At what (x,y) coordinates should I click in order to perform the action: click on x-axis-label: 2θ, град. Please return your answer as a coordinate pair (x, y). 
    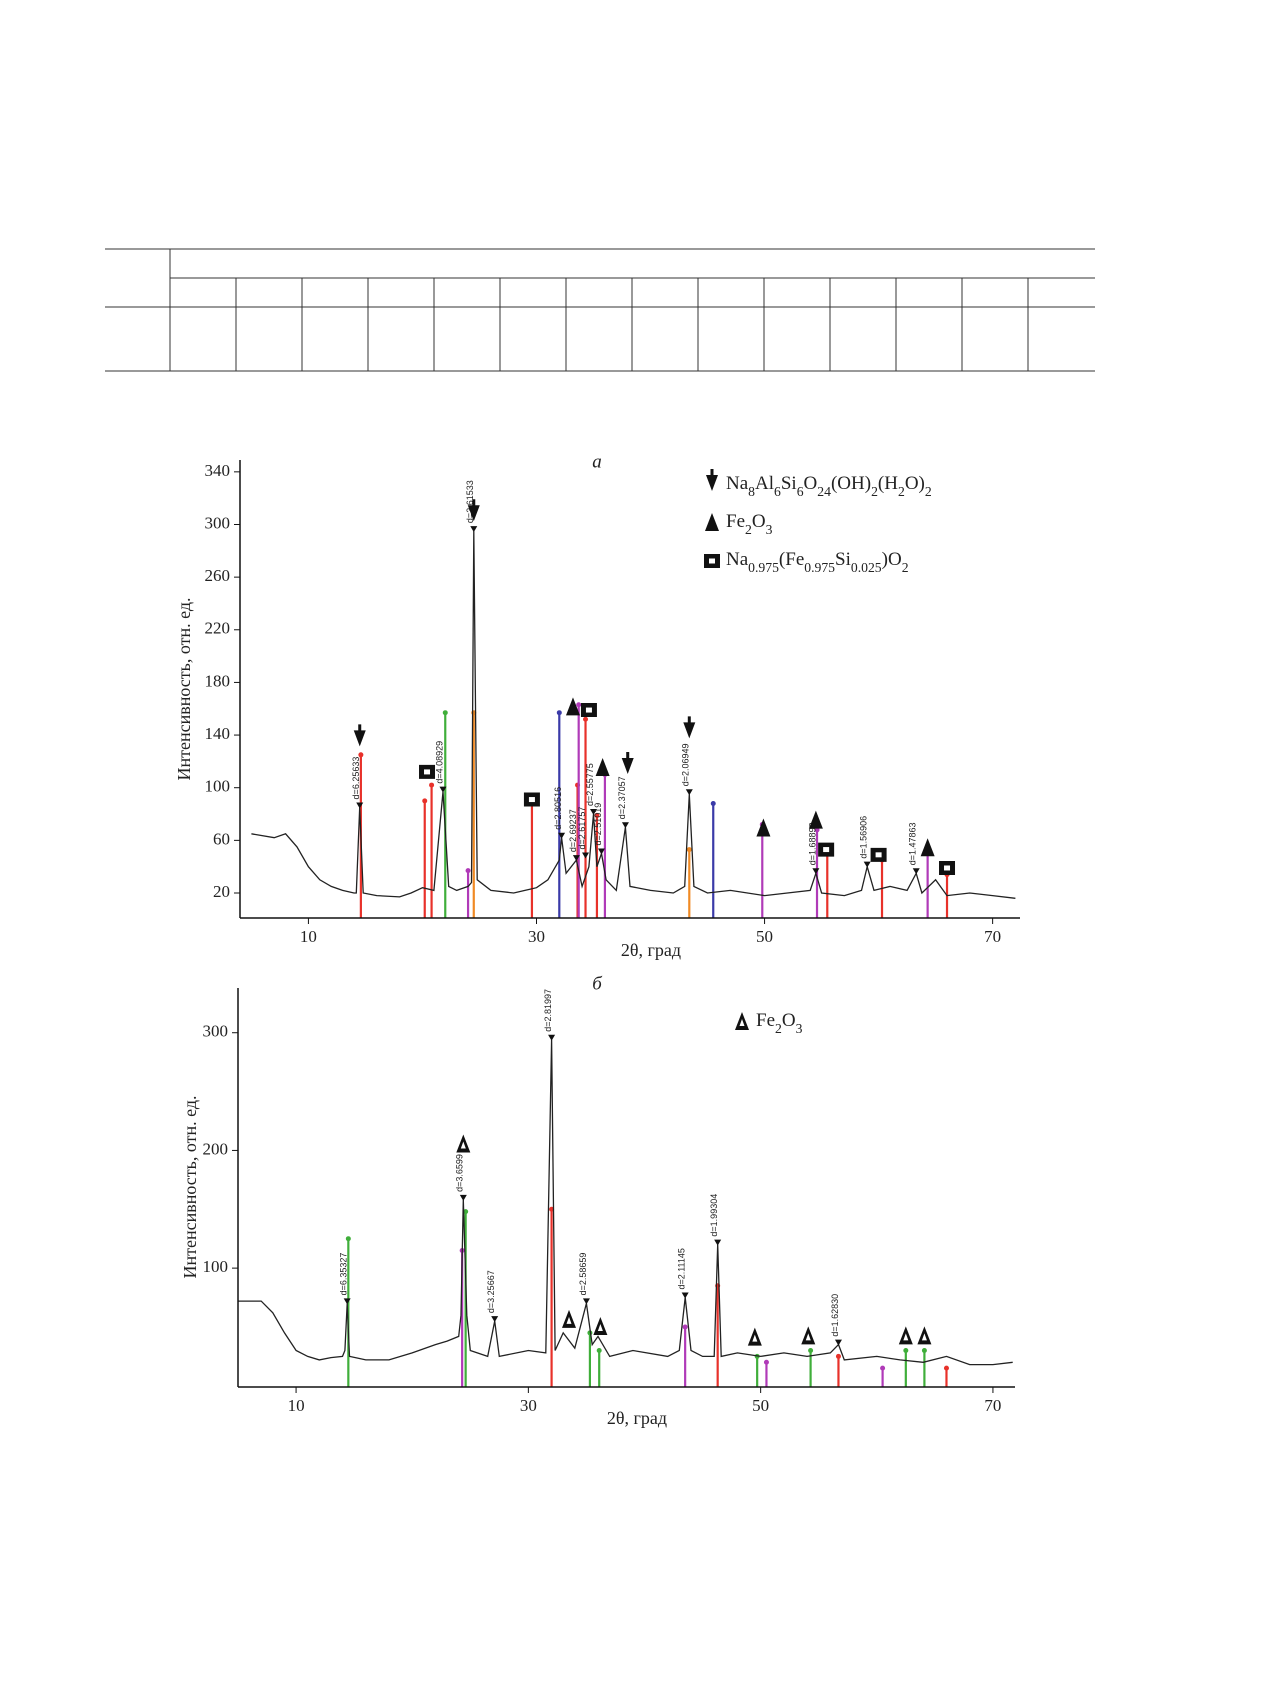
    Looking at the image, I should click on (651, 950).